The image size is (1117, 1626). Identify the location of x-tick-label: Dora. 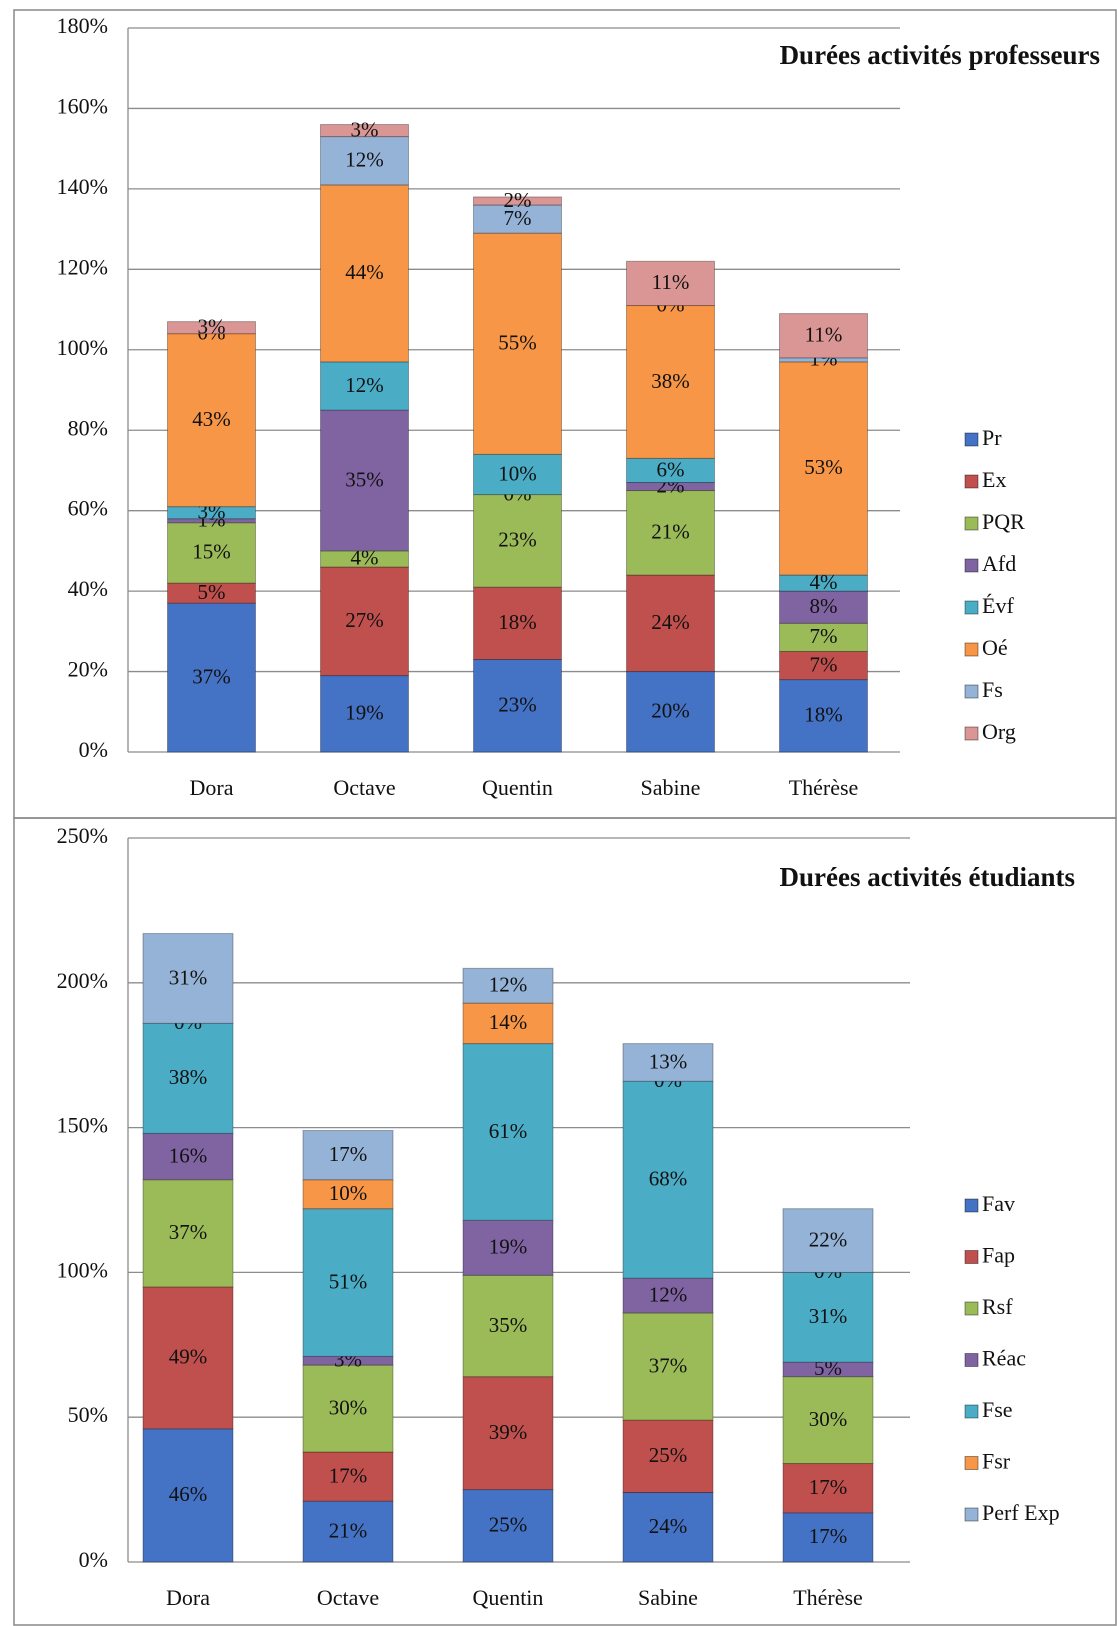
(212, 787).